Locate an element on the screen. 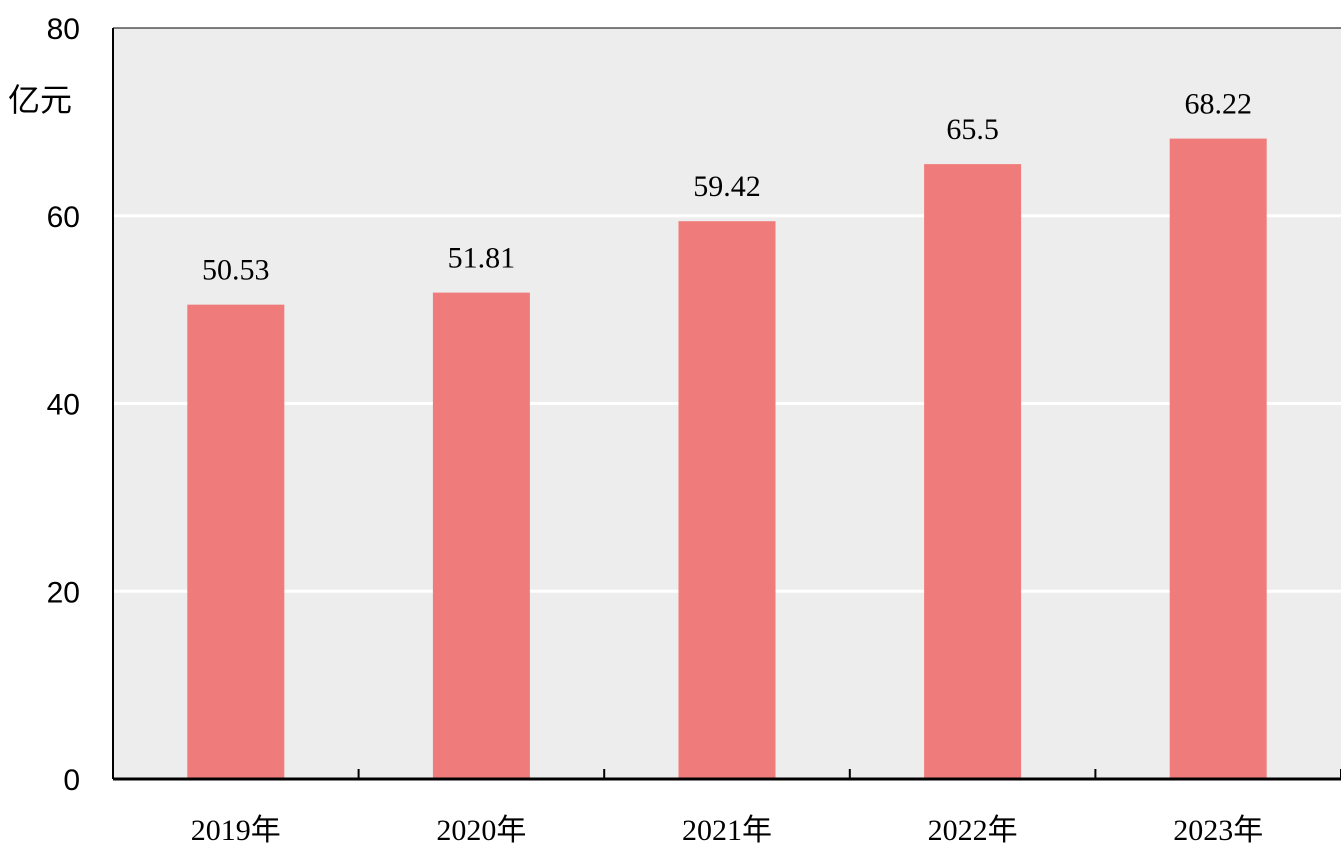  y-tick-label: 40 is located at coordinates (63, 405).